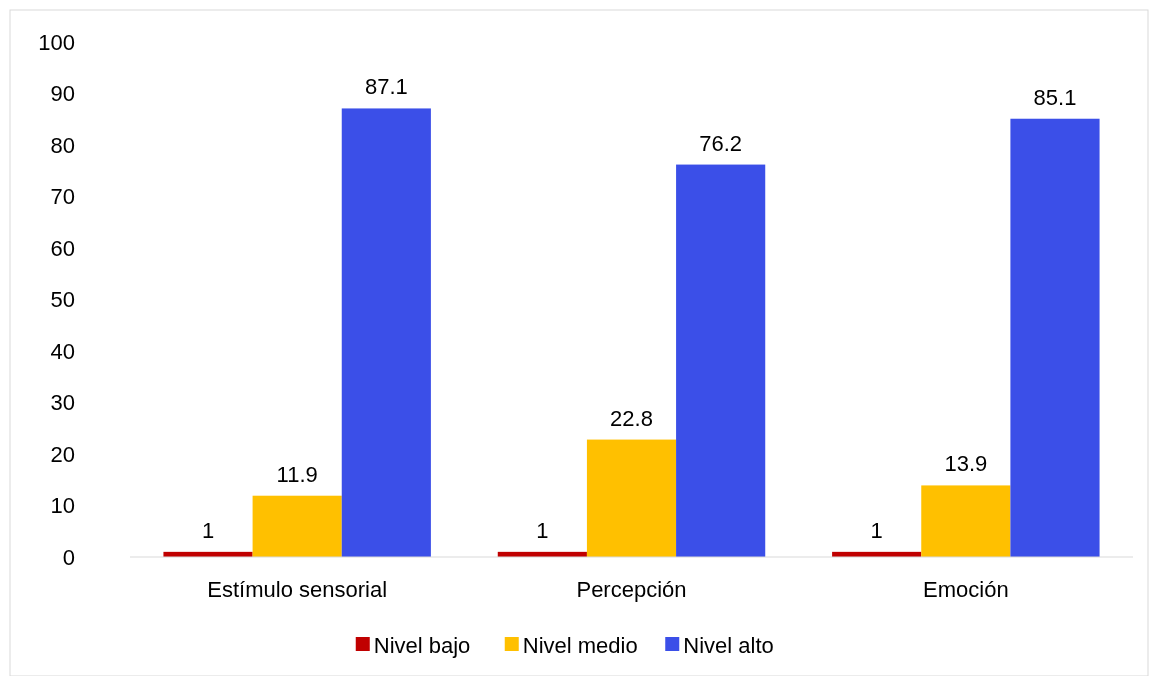 The height and width of the screenshot is (676, 1150). Describe the element at coordinates (62, 506) in the screenshot. I see `y-tick-label: 10` at that location.